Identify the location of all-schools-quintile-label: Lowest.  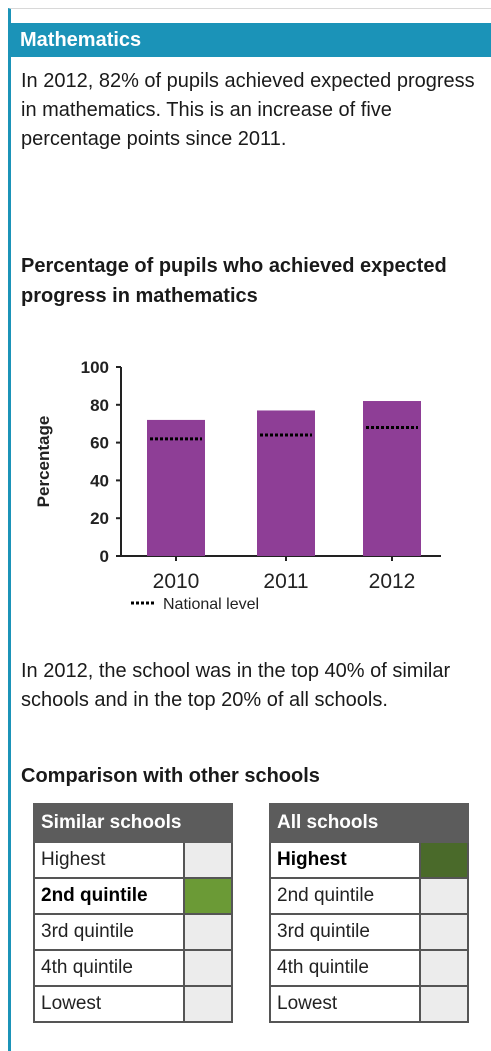
(345, 1004).